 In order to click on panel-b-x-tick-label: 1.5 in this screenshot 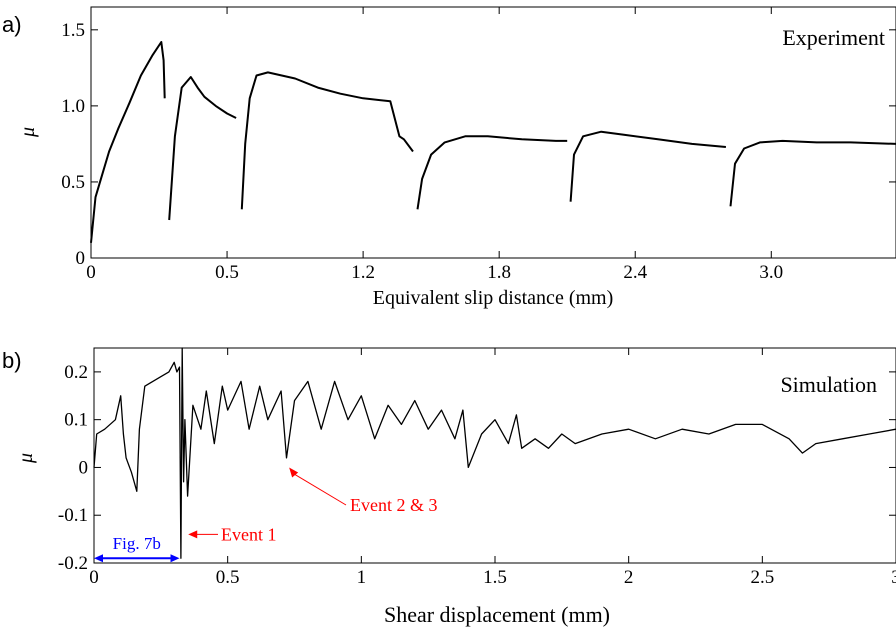, I will do `click(495, 577)`.